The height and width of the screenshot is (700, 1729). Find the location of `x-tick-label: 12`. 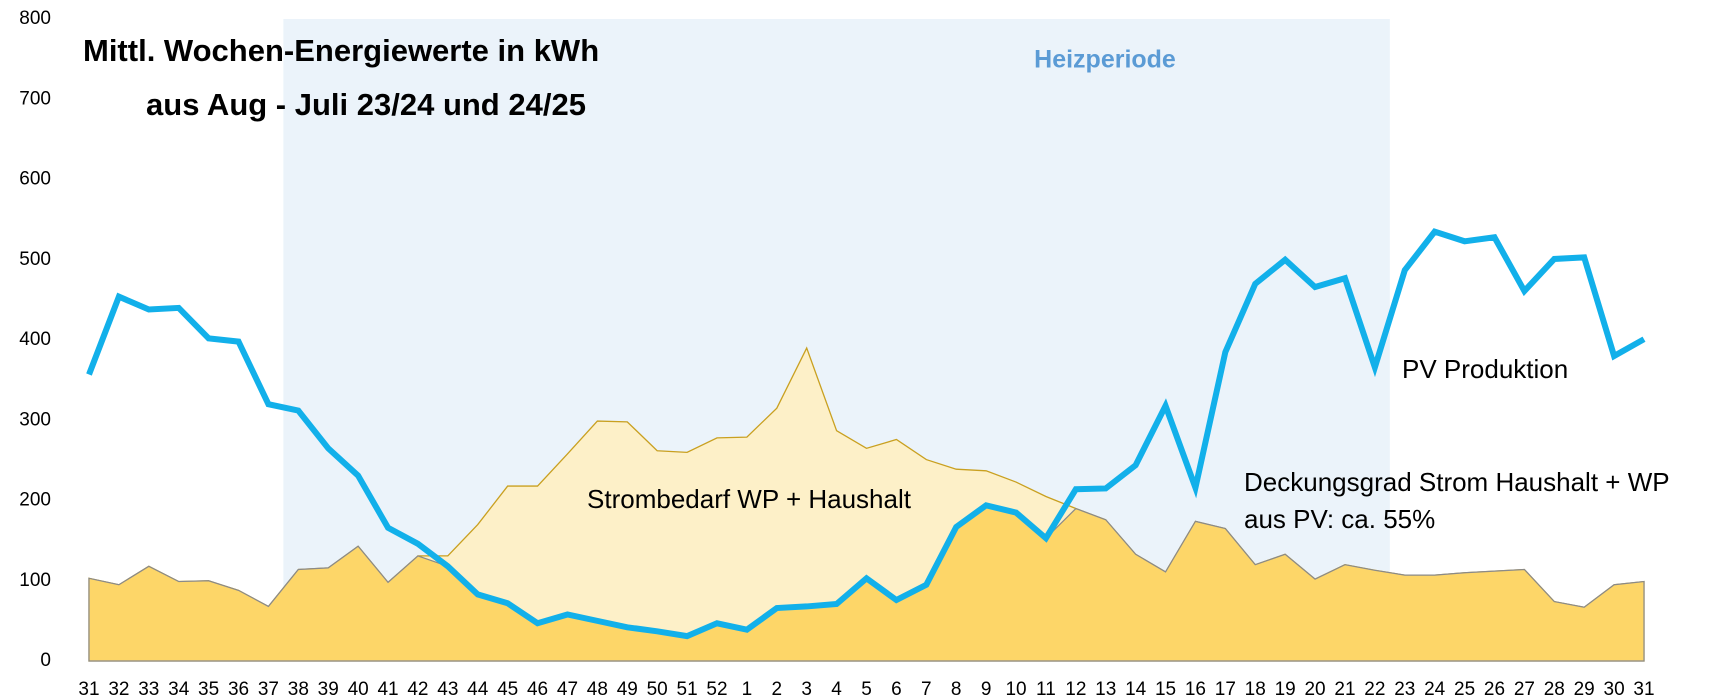

x-tick-label: 12 is located at coordinates (1075, 689).